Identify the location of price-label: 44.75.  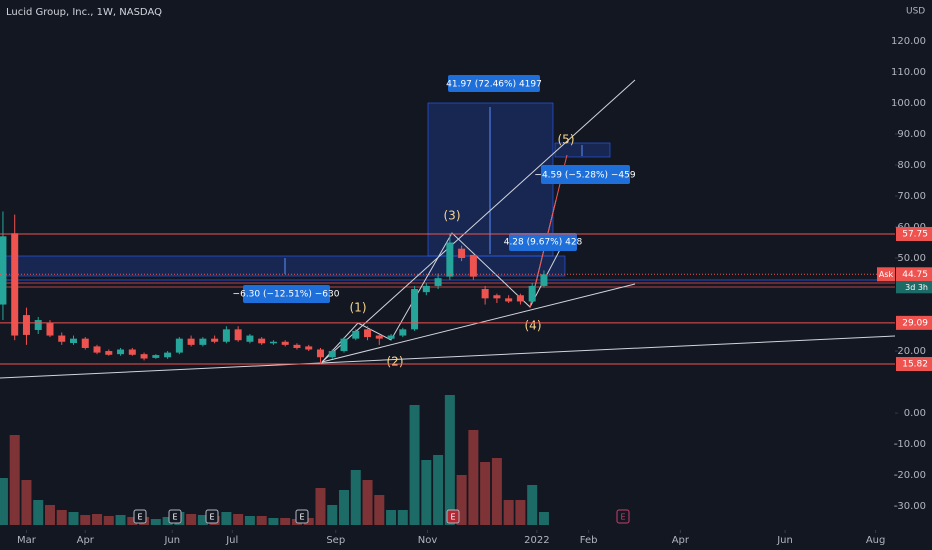
(915, 275).